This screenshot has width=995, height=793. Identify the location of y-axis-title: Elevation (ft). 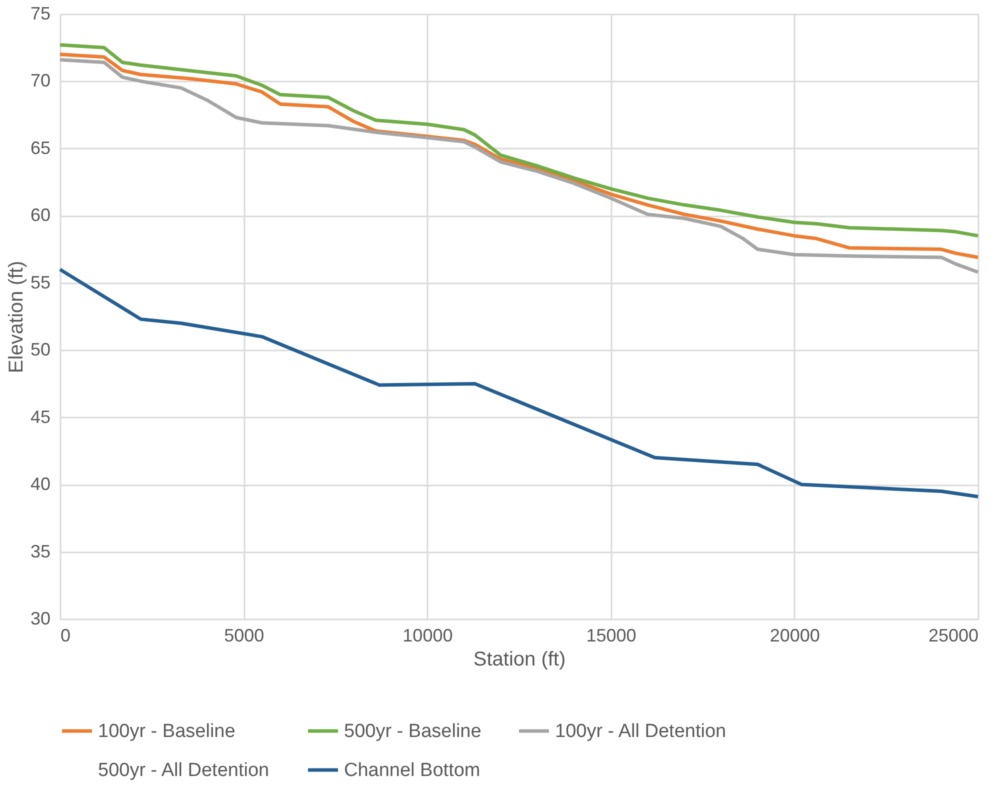
(16, 317).